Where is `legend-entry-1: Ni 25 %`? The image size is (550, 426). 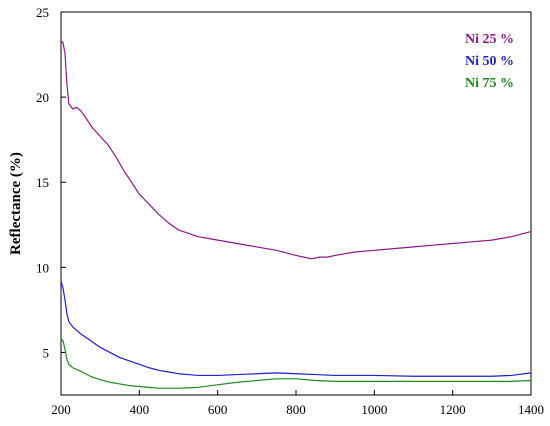
legend-entry-1: Ni 25 % is located at coordinates (489, 39).